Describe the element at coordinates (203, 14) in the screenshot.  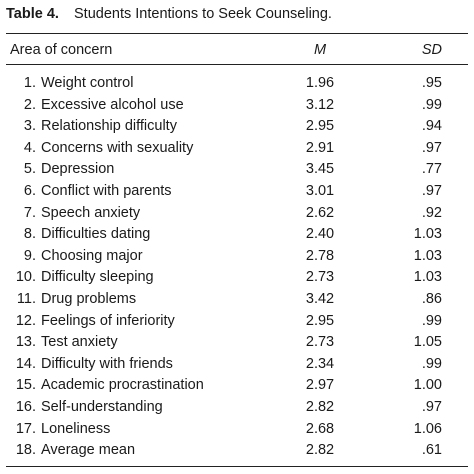
I see `table-title: Students Intentions to Seek Counseling.` at that location.